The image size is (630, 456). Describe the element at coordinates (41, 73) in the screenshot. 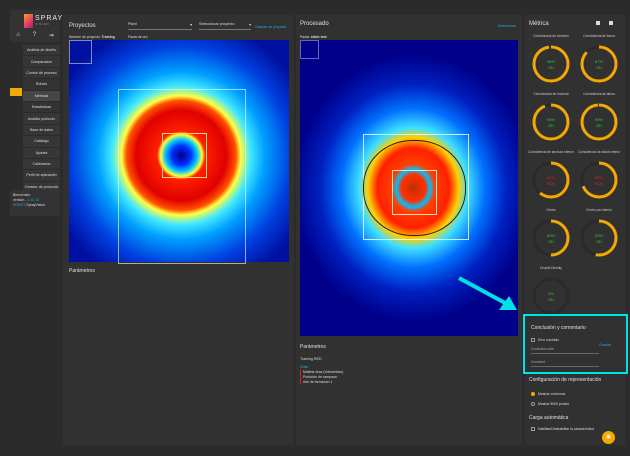

I see `sidebar-item: Control de proceso` at that location.